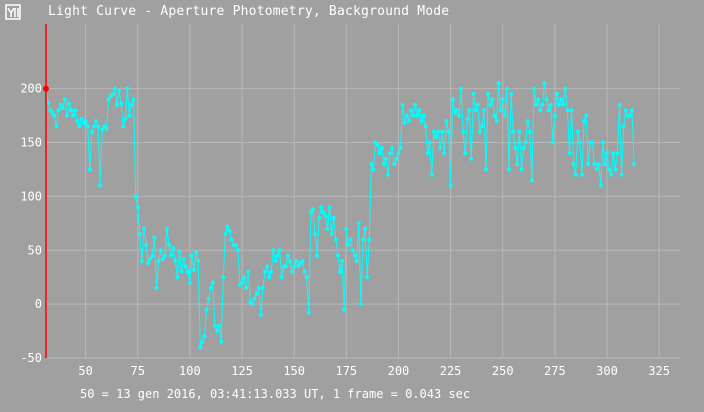 The height and width of the screenshot is (412, 704). What do you see at coordinates (85, 371) in the screenshot?
I see `x-tick-label: 50` at bounding box center [85, 371].